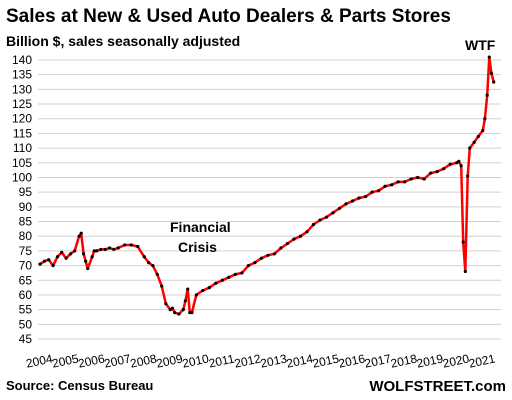 The image size is (512, 400). I want to click on y-tick-label: 120, so click(22, 119).